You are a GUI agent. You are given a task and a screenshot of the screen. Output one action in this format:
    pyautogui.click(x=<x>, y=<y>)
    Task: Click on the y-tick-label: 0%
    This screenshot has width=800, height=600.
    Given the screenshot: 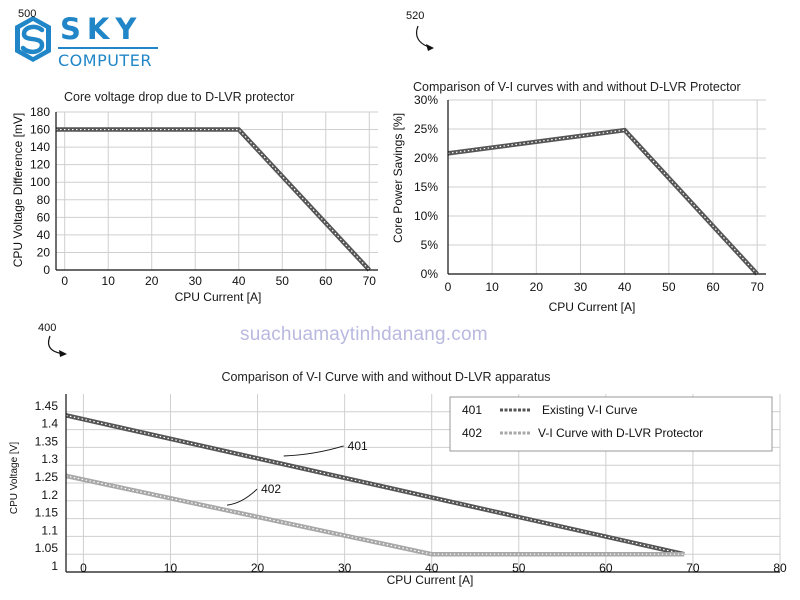 What is the action you would take?
    pyautogui.click(x=430, y=274)
    